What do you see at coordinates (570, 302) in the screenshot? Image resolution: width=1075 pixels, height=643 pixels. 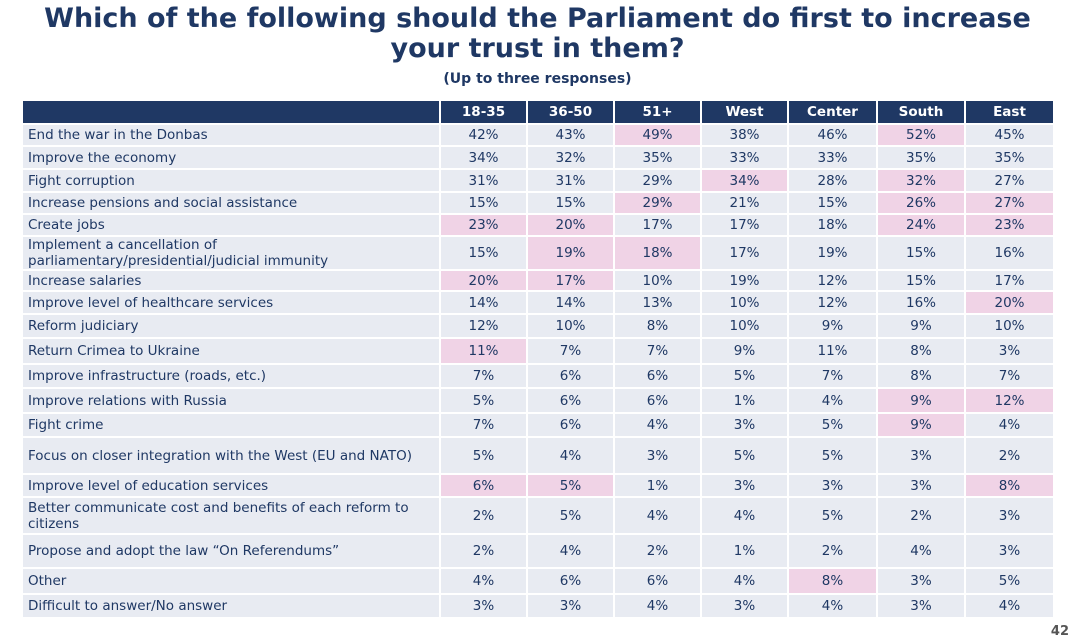 I see `table-cell: 14%` at bounding box center [570, 302].